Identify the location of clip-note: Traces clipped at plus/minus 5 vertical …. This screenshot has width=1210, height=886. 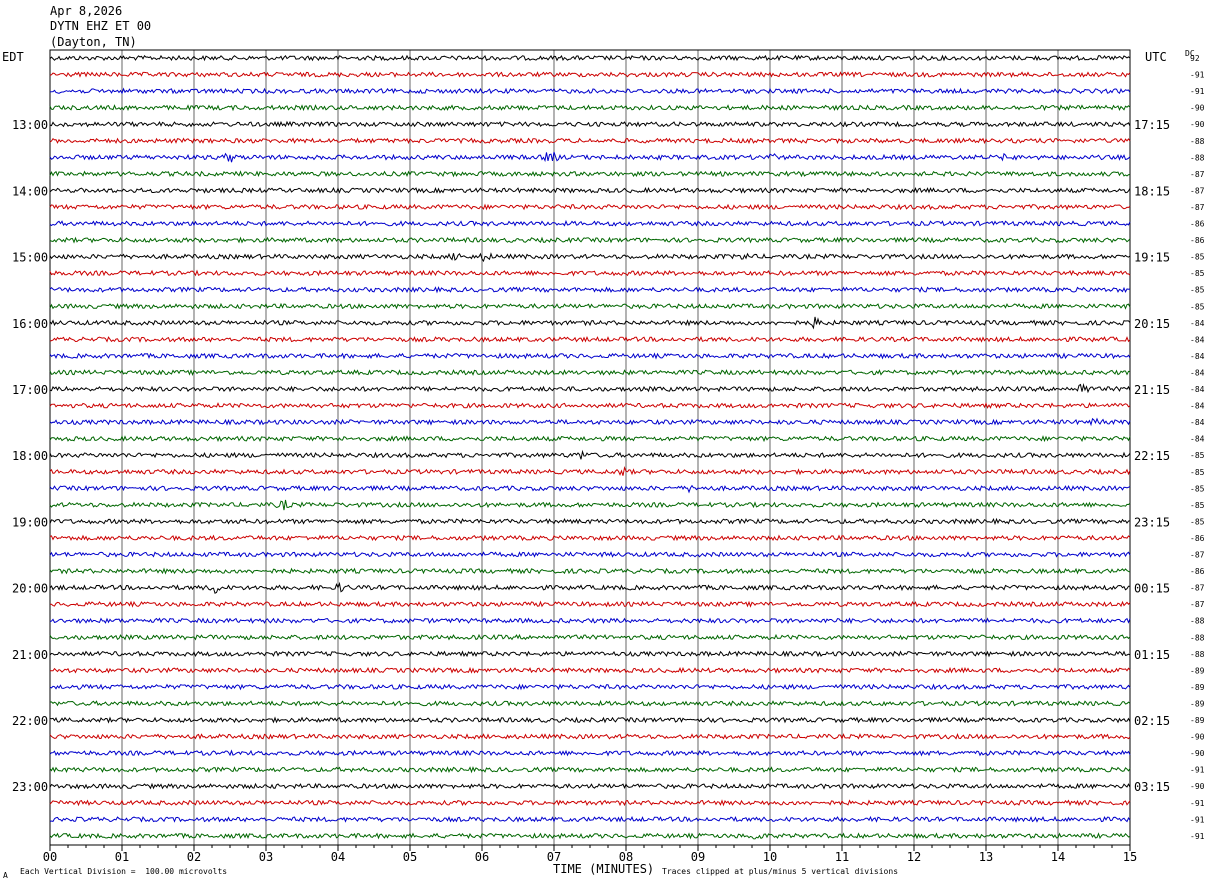
(780, 871).